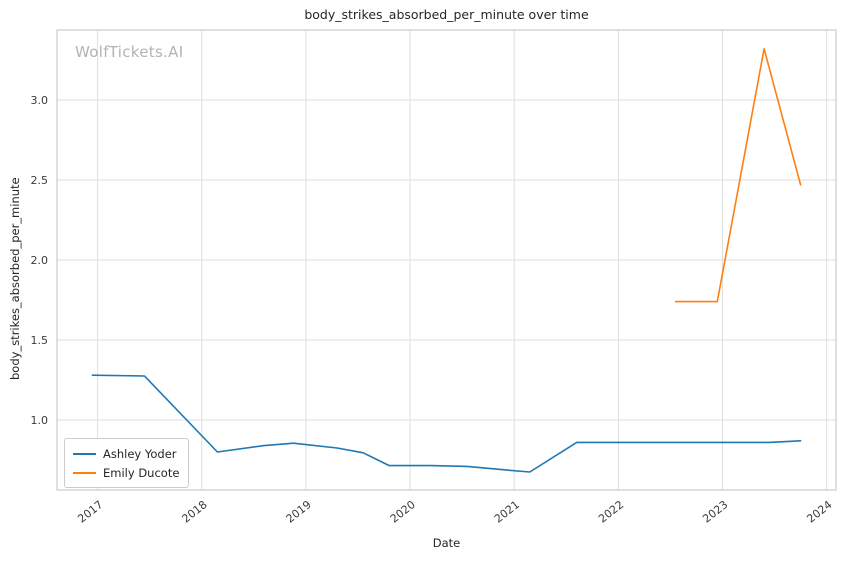 The height and width of the screenshot is (561, 847). I want to click on legend-label: Emily Ducote, so click(141, 472).